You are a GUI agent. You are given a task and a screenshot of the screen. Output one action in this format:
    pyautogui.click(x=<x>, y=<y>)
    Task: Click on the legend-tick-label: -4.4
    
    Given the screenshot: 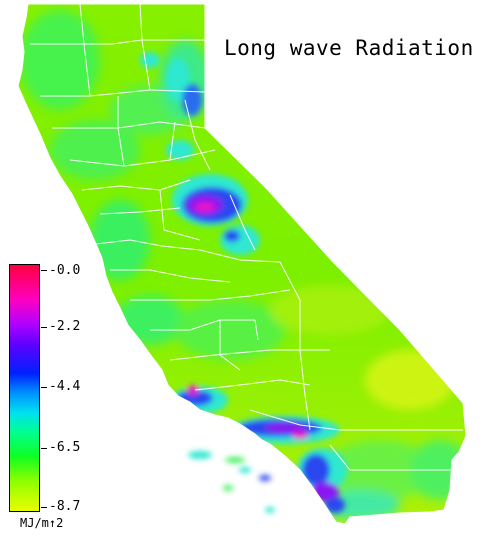 What is the action you would take?
    pyautogui.click(x=65, y=386)
    